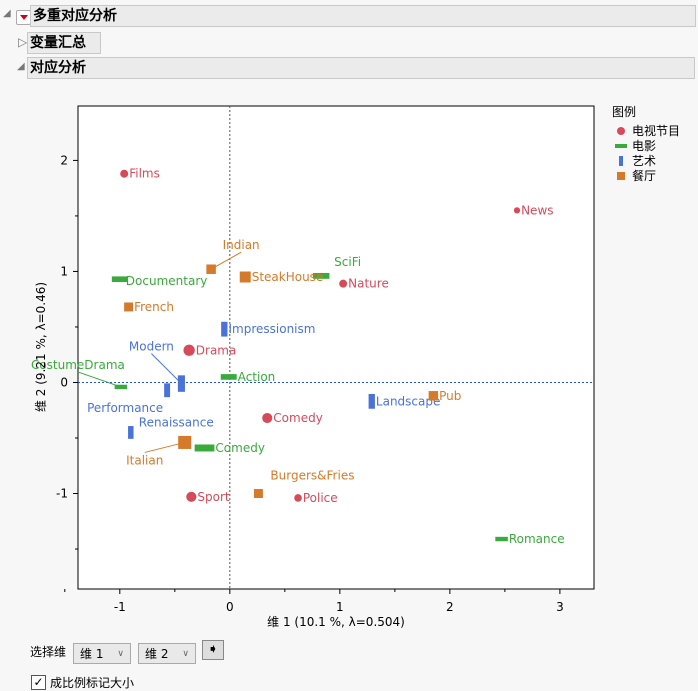  What do you see at coordinates (167, 281) in the screenshot?
I see `point-label-documentary: Documentary` at bounding box center [167, 281].